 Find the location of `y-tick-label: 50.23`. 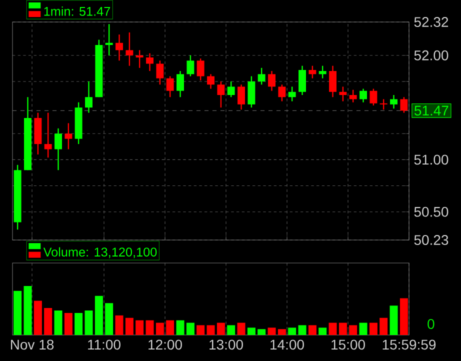

y-tick-label: 50.23 is located at coordinates (431, 240).